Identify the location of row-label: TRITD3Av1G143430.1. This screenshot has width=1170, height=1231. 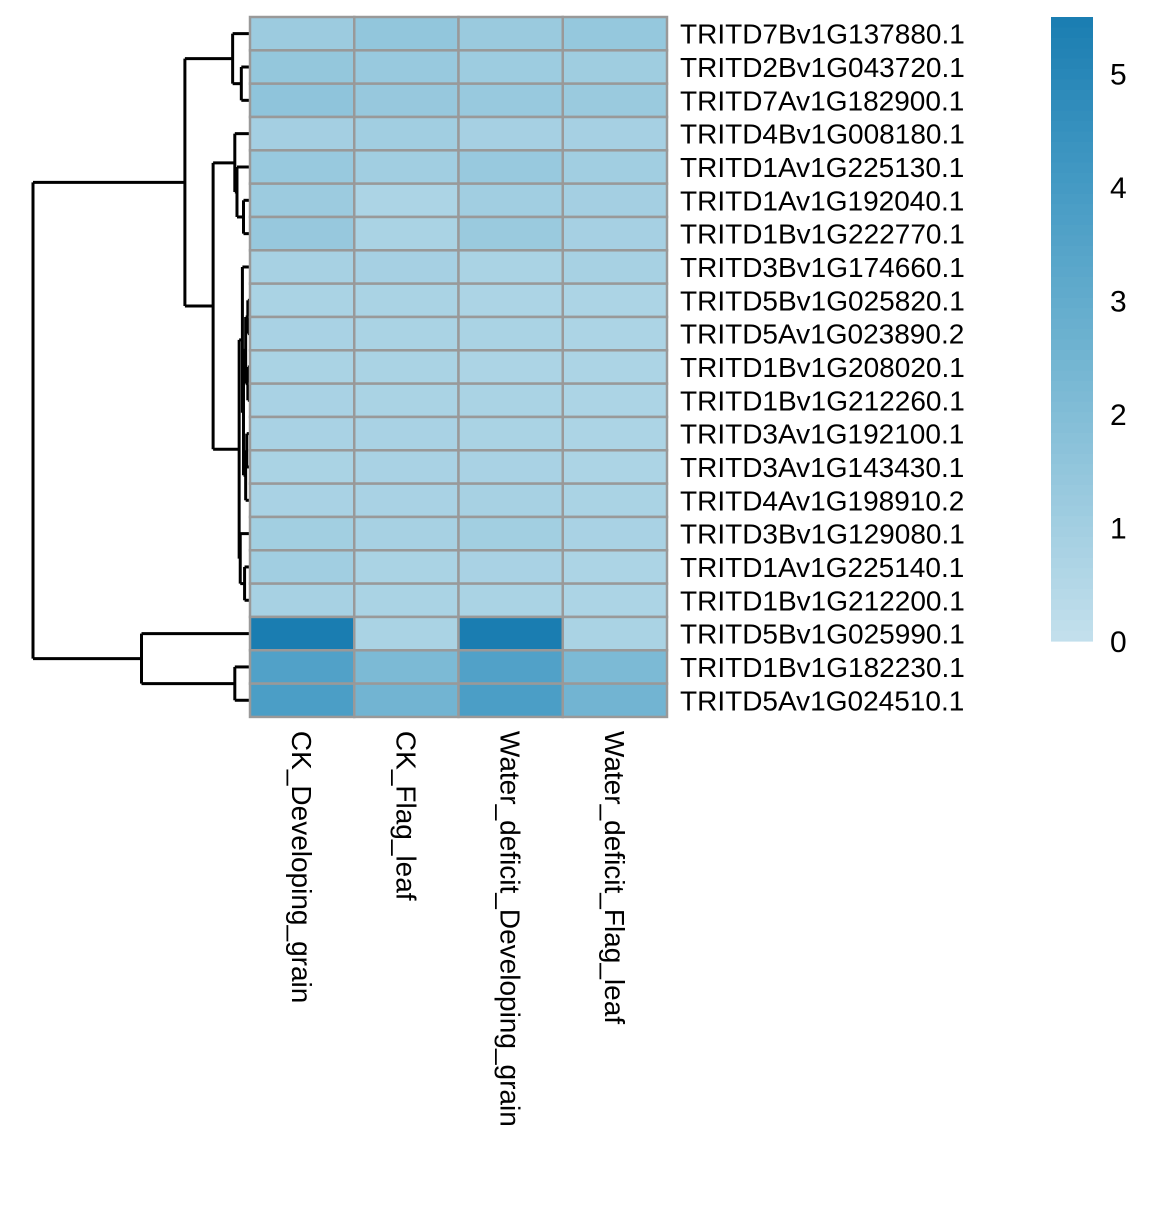
(822, 467).